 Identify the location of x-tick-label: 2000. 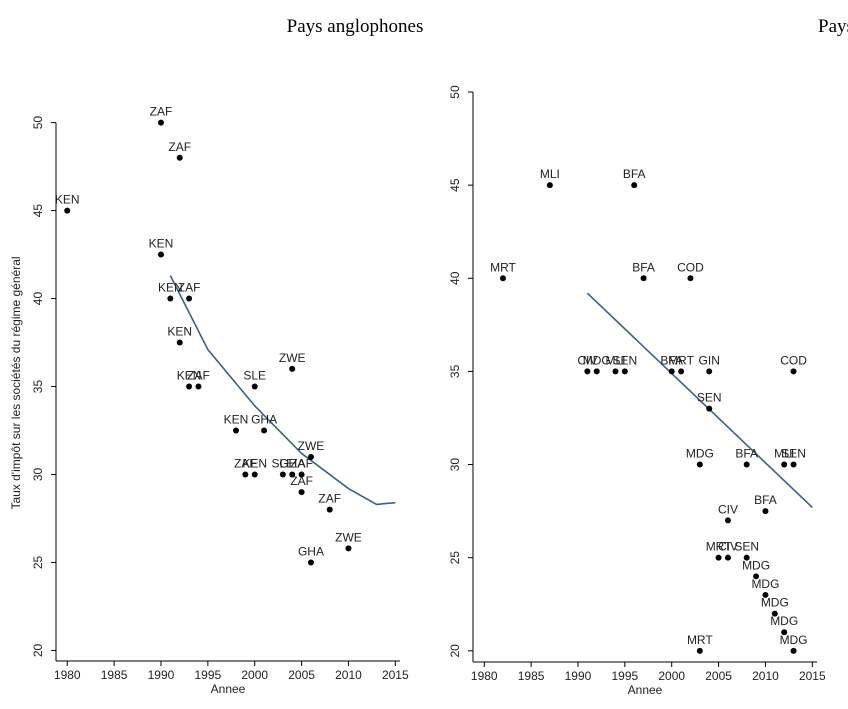
(671, 676).